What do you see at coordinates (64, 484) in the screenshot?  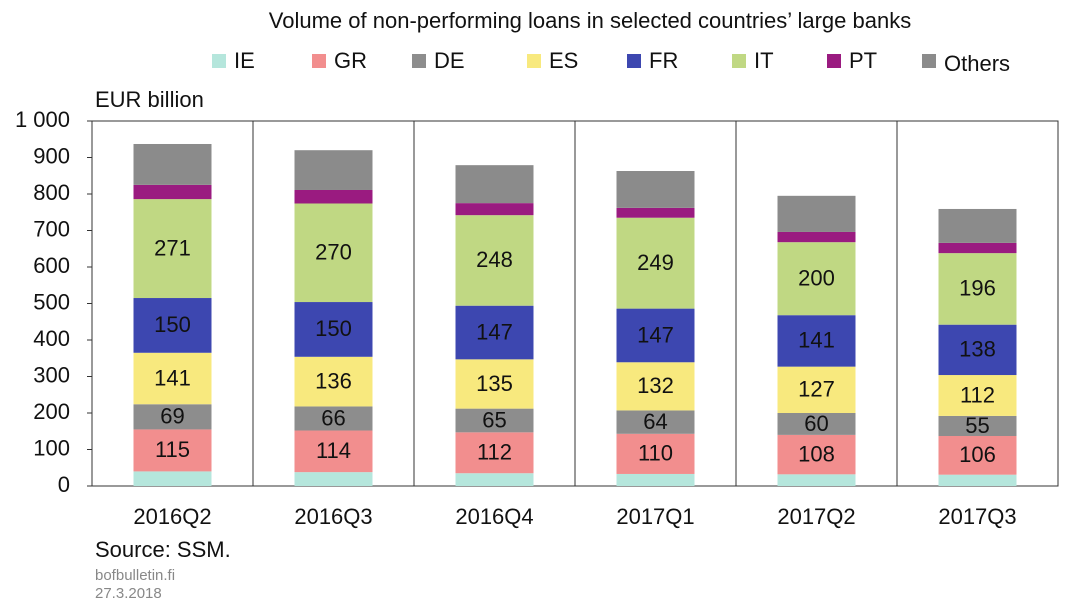 I see `y-tick-label: 0` at bounding box center [64, 484].